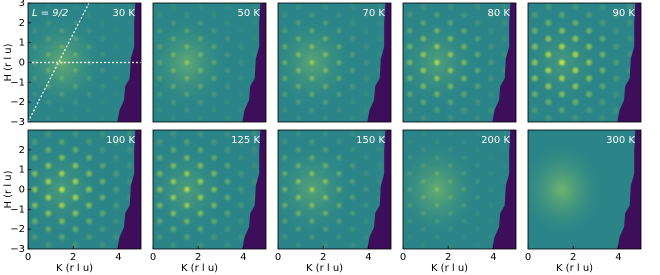 Image resolution: width=660 pixels, height=275 pixels. Describe the element at coordinates (459, 62) in the screenshot. I see `panel-frame` at that location.